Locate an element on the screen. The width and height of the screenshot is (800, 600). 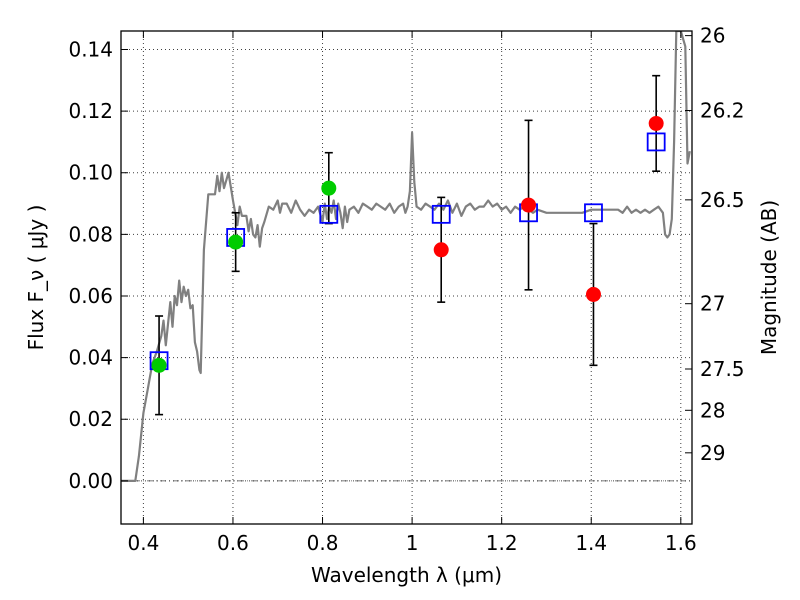
y-tick-label: 0.00 is located at coordinates (90, 481).